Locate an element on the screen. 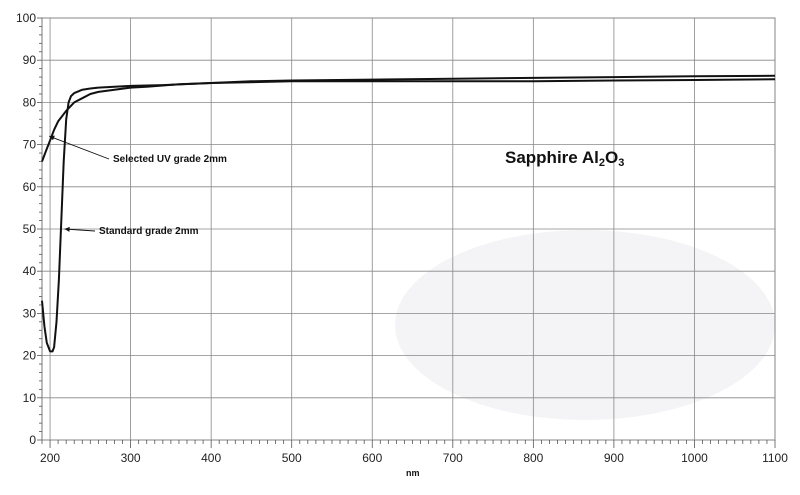 The image size is (800, 495). title-main: Sapphire Al is located at coordinates (552, 157).